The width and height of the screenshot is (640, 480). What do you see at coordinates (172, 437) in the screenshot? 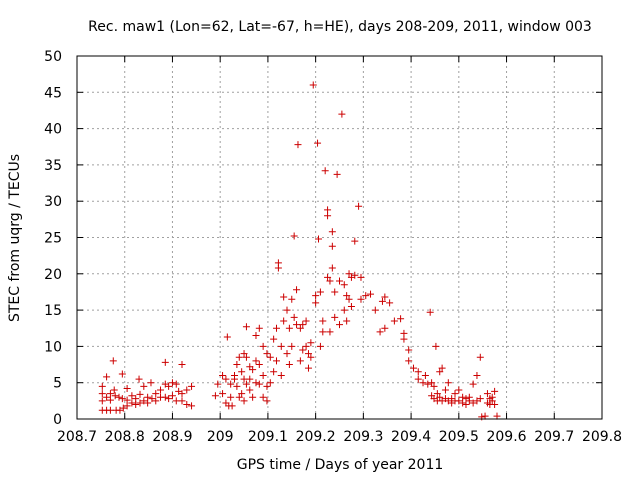
I see `x-tick-label: 208.9` at bounding box center [172, 437].